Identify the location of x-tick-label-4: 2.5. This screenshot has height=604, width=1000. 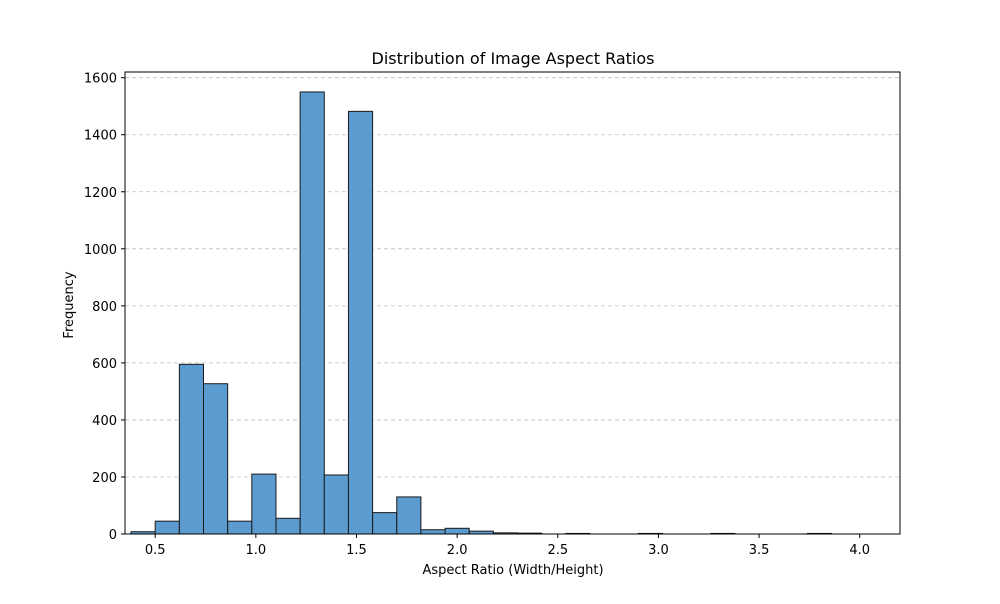
(557, 550).